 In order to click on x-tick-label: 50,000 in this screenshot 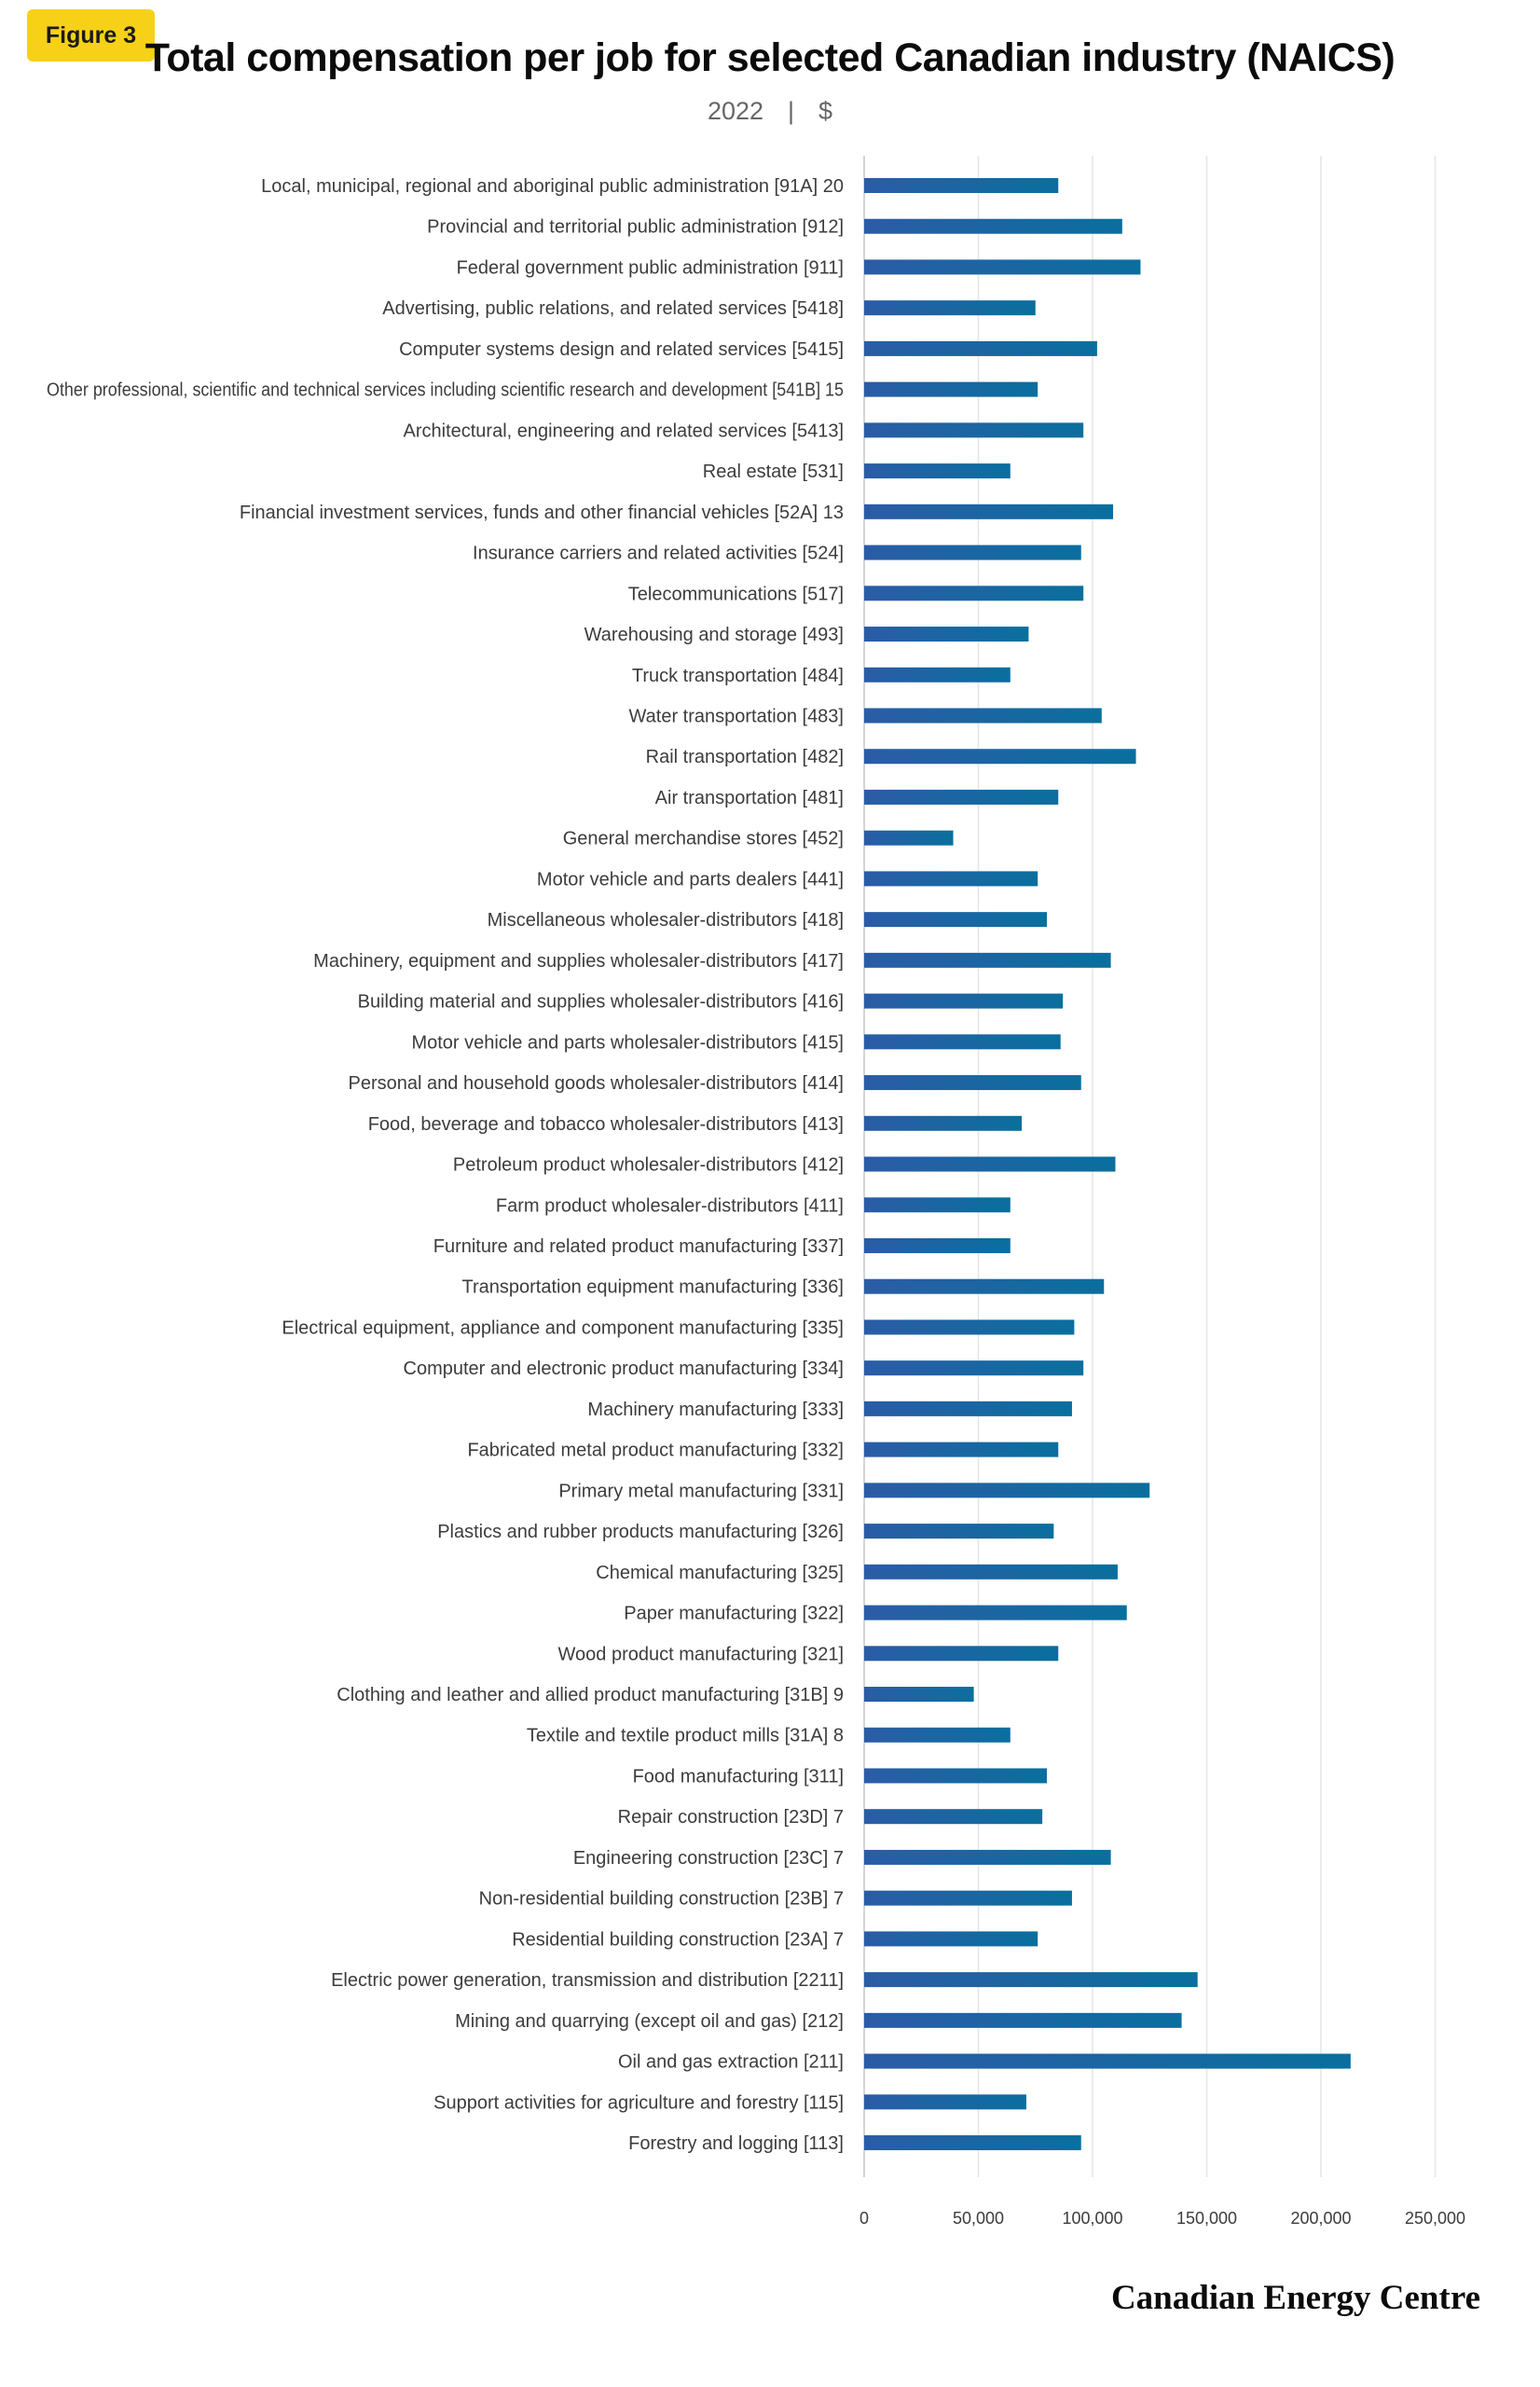, I will do `click(978, 2218)`.